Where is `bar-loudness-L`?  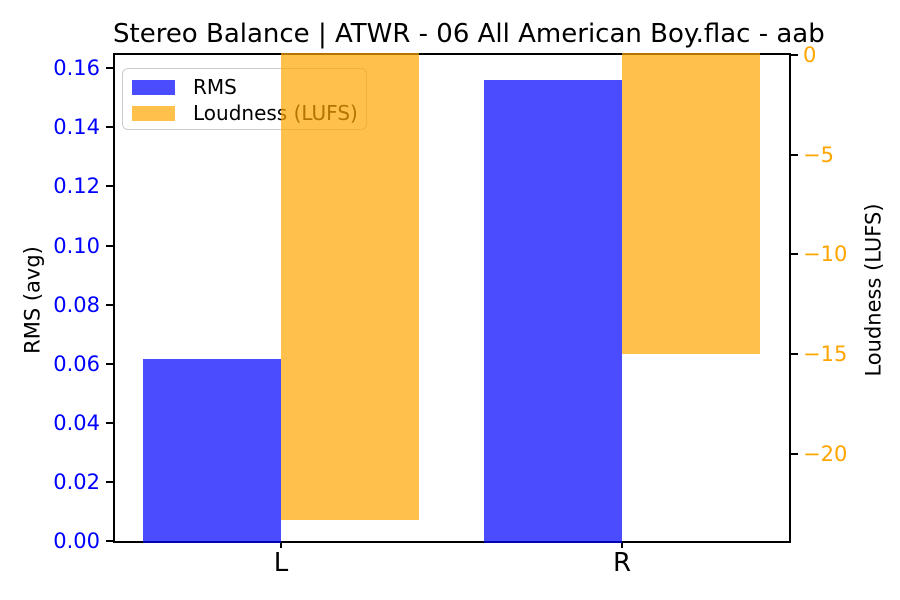
bar-loudness-L is located at coordinates (350, 286).